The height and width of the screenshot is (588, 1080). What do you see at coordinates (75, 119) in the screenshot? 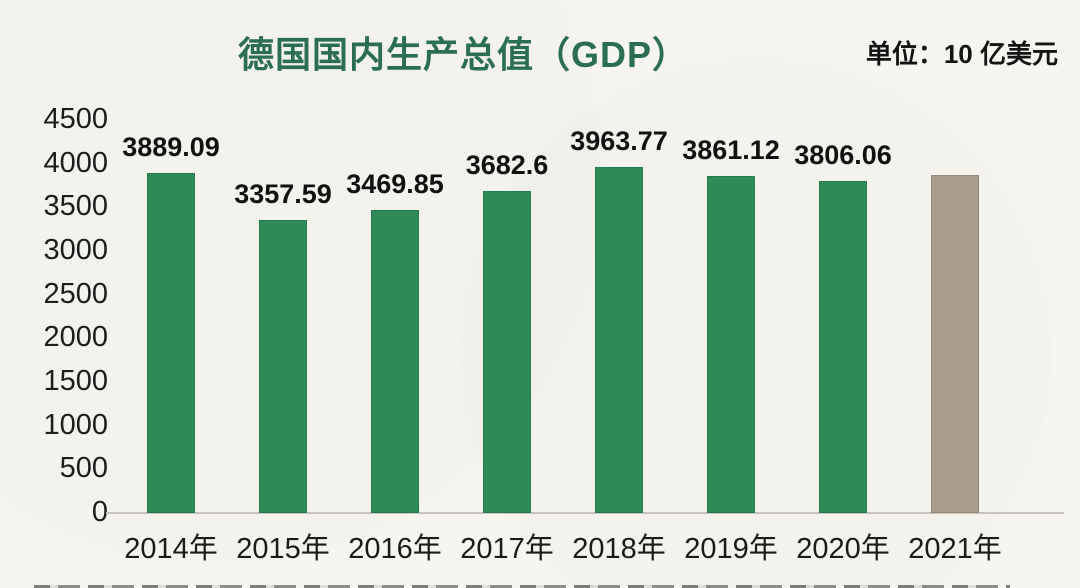
I see `y-tick-label: 4500` at bounding box center [75, 119].